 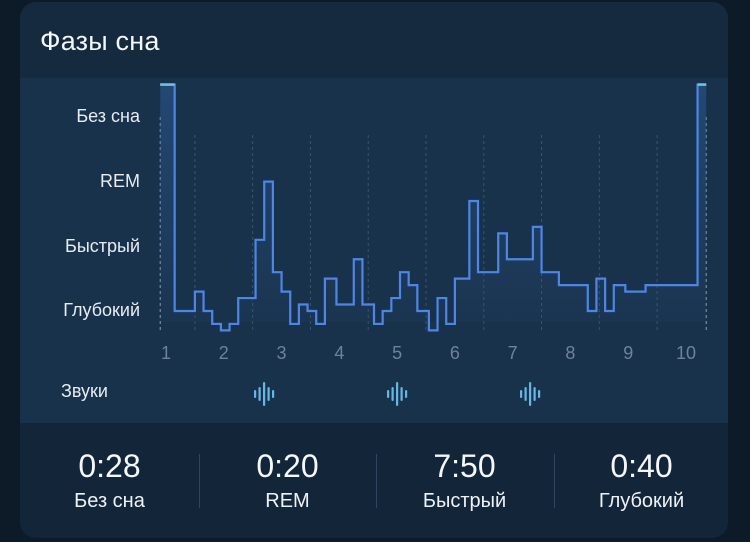 I want to click on y-label-rem: REM, so click(x=120, y=181).